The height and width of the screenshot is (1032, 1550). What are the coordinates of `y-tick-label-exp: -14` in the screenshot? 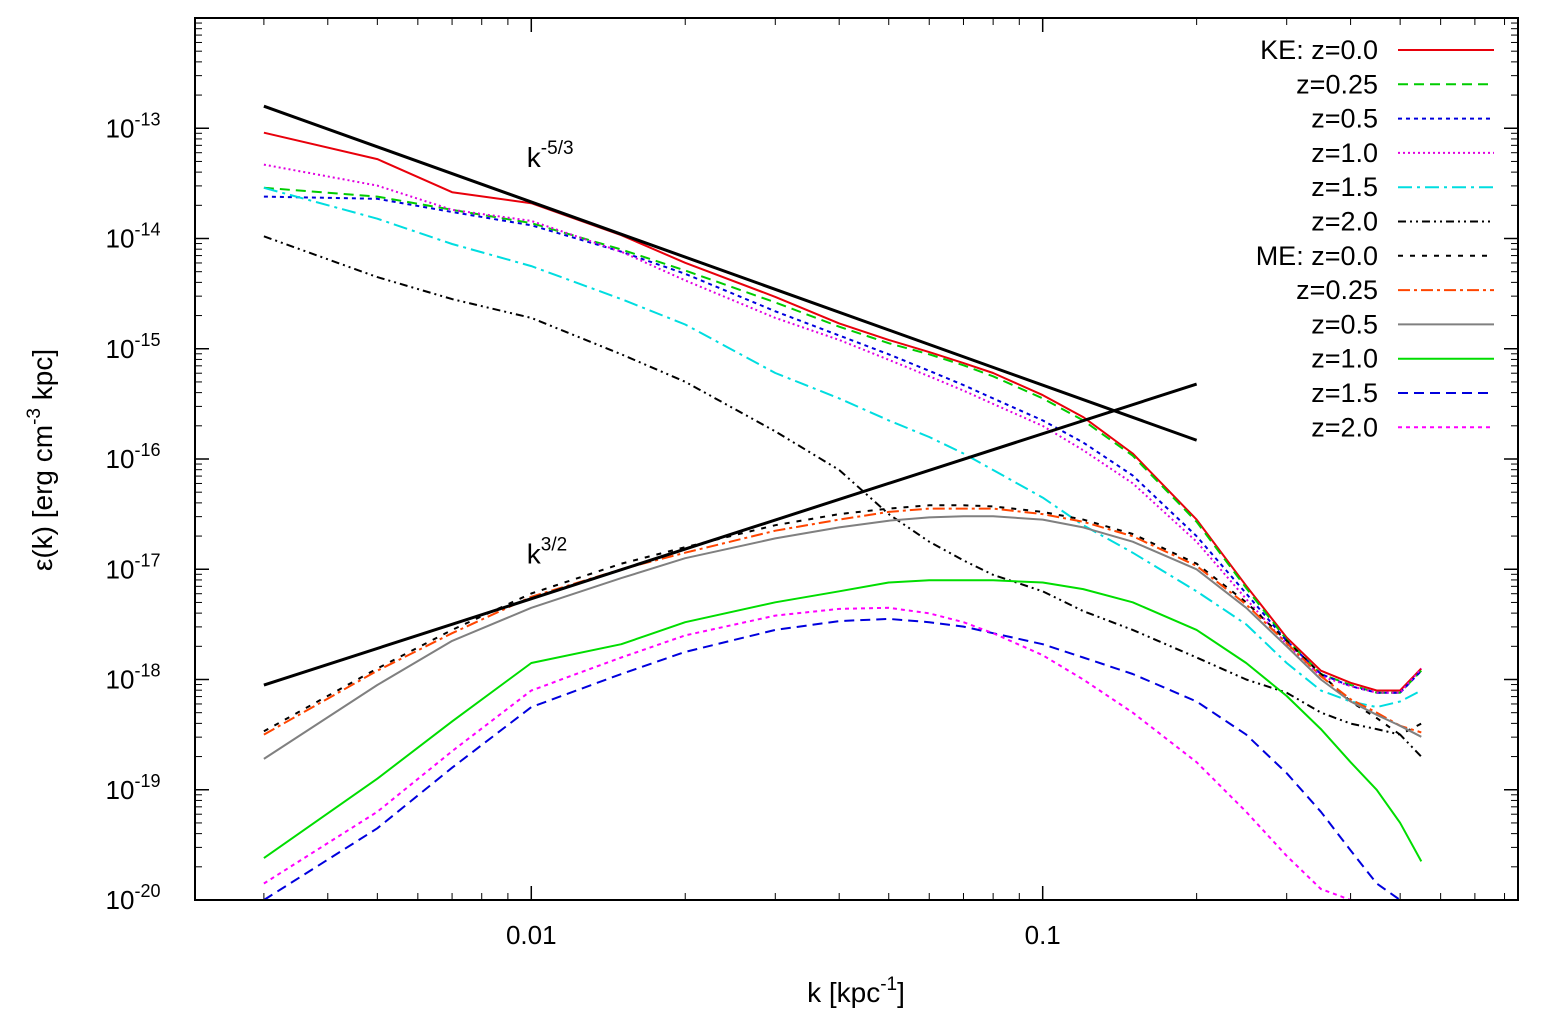 It's located at (147, 230).